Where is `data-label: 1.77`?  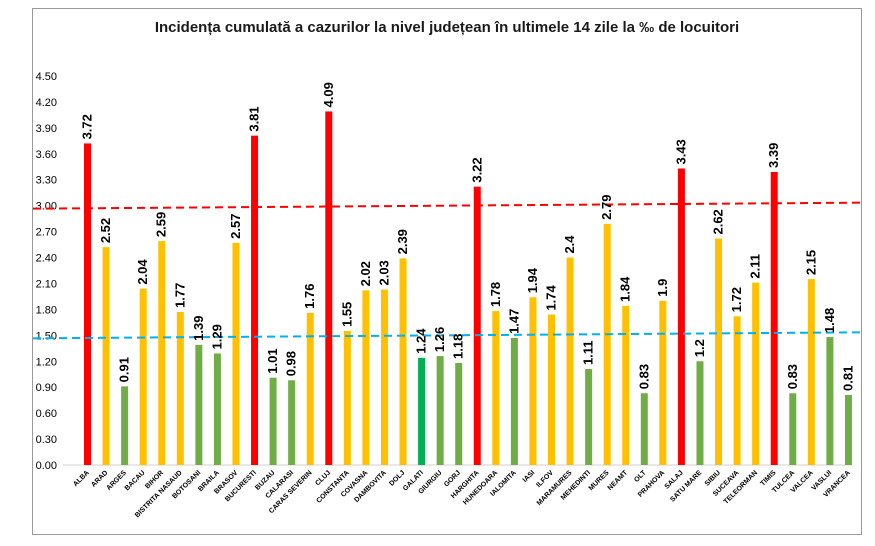 data-label: 1.77 is located at coordinates (179, 295).